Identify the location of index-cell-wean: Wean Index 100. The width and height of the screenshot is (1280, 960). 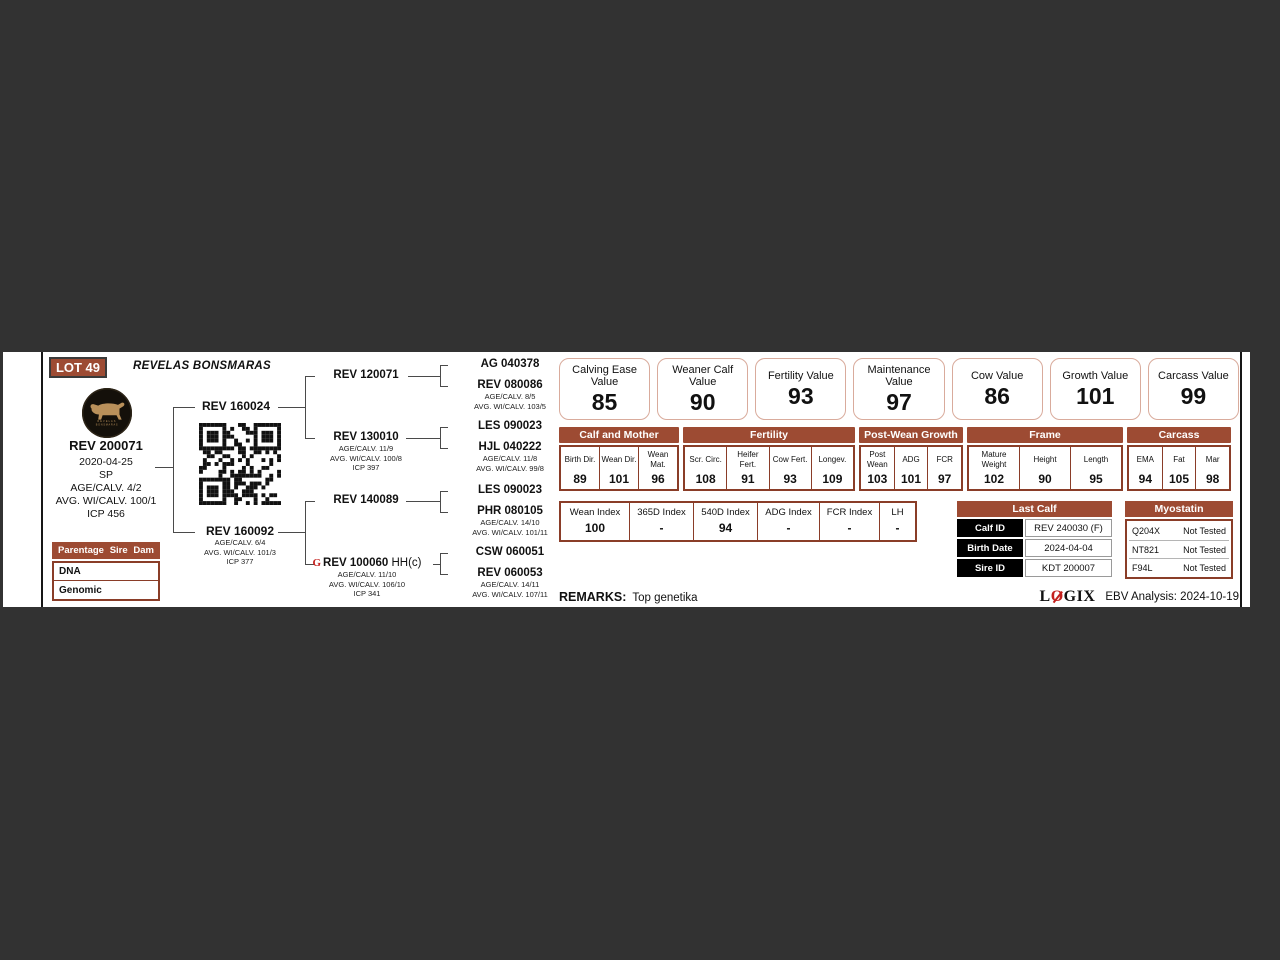
(595, 521).